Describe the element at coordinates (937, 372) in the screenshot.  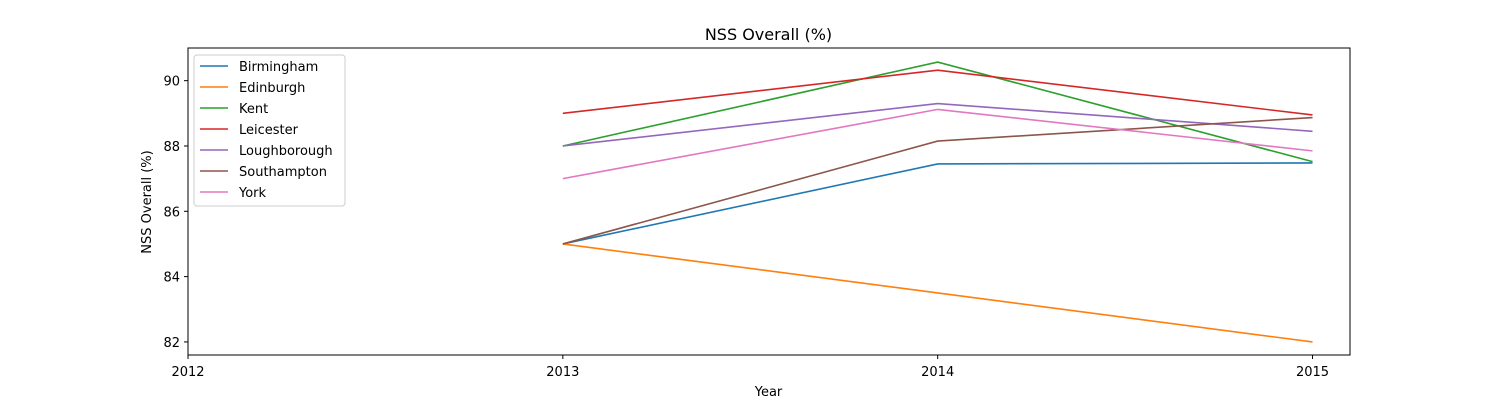
I see `x-tick-label: 2014` at that location.